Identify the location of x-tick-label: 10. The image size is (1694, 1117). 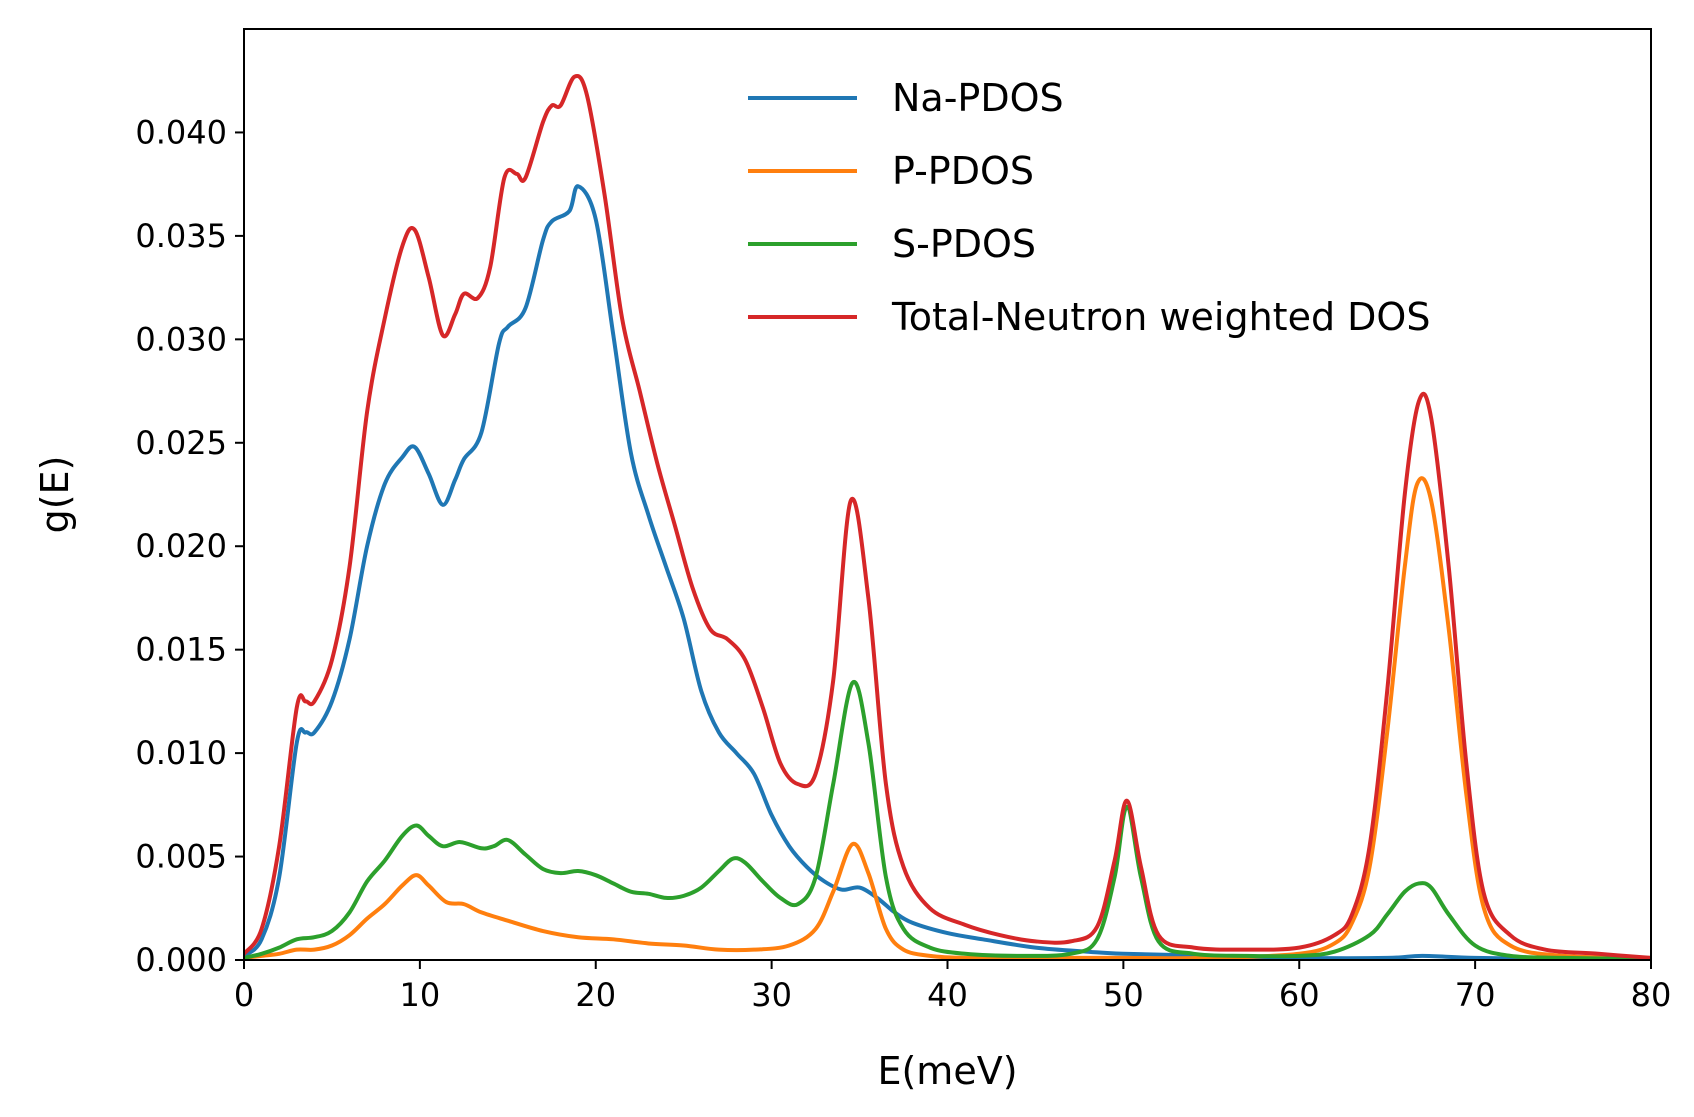
(420, 995).